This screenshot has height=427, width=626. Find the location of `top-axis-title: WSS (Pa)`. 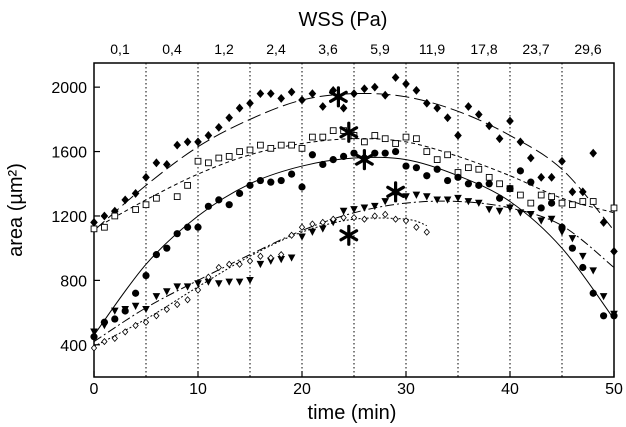

top-axis-title: WSS (Pa) is located at coordinates (343, 20).